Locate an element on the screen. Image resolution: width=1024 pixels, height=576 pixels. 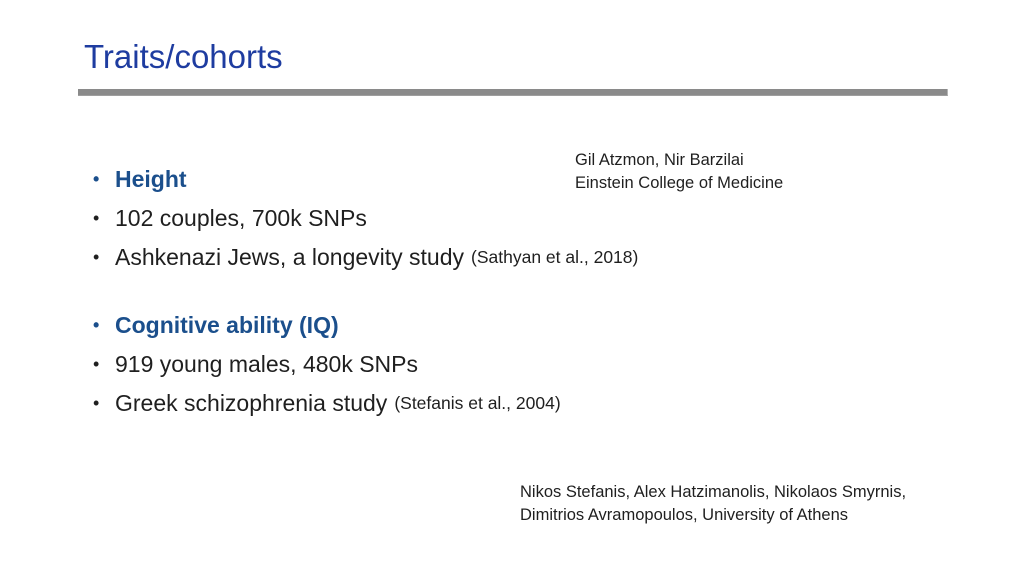
bullet-item: • 102 couples, 700k SNPs is located at coordinates (393, 218).